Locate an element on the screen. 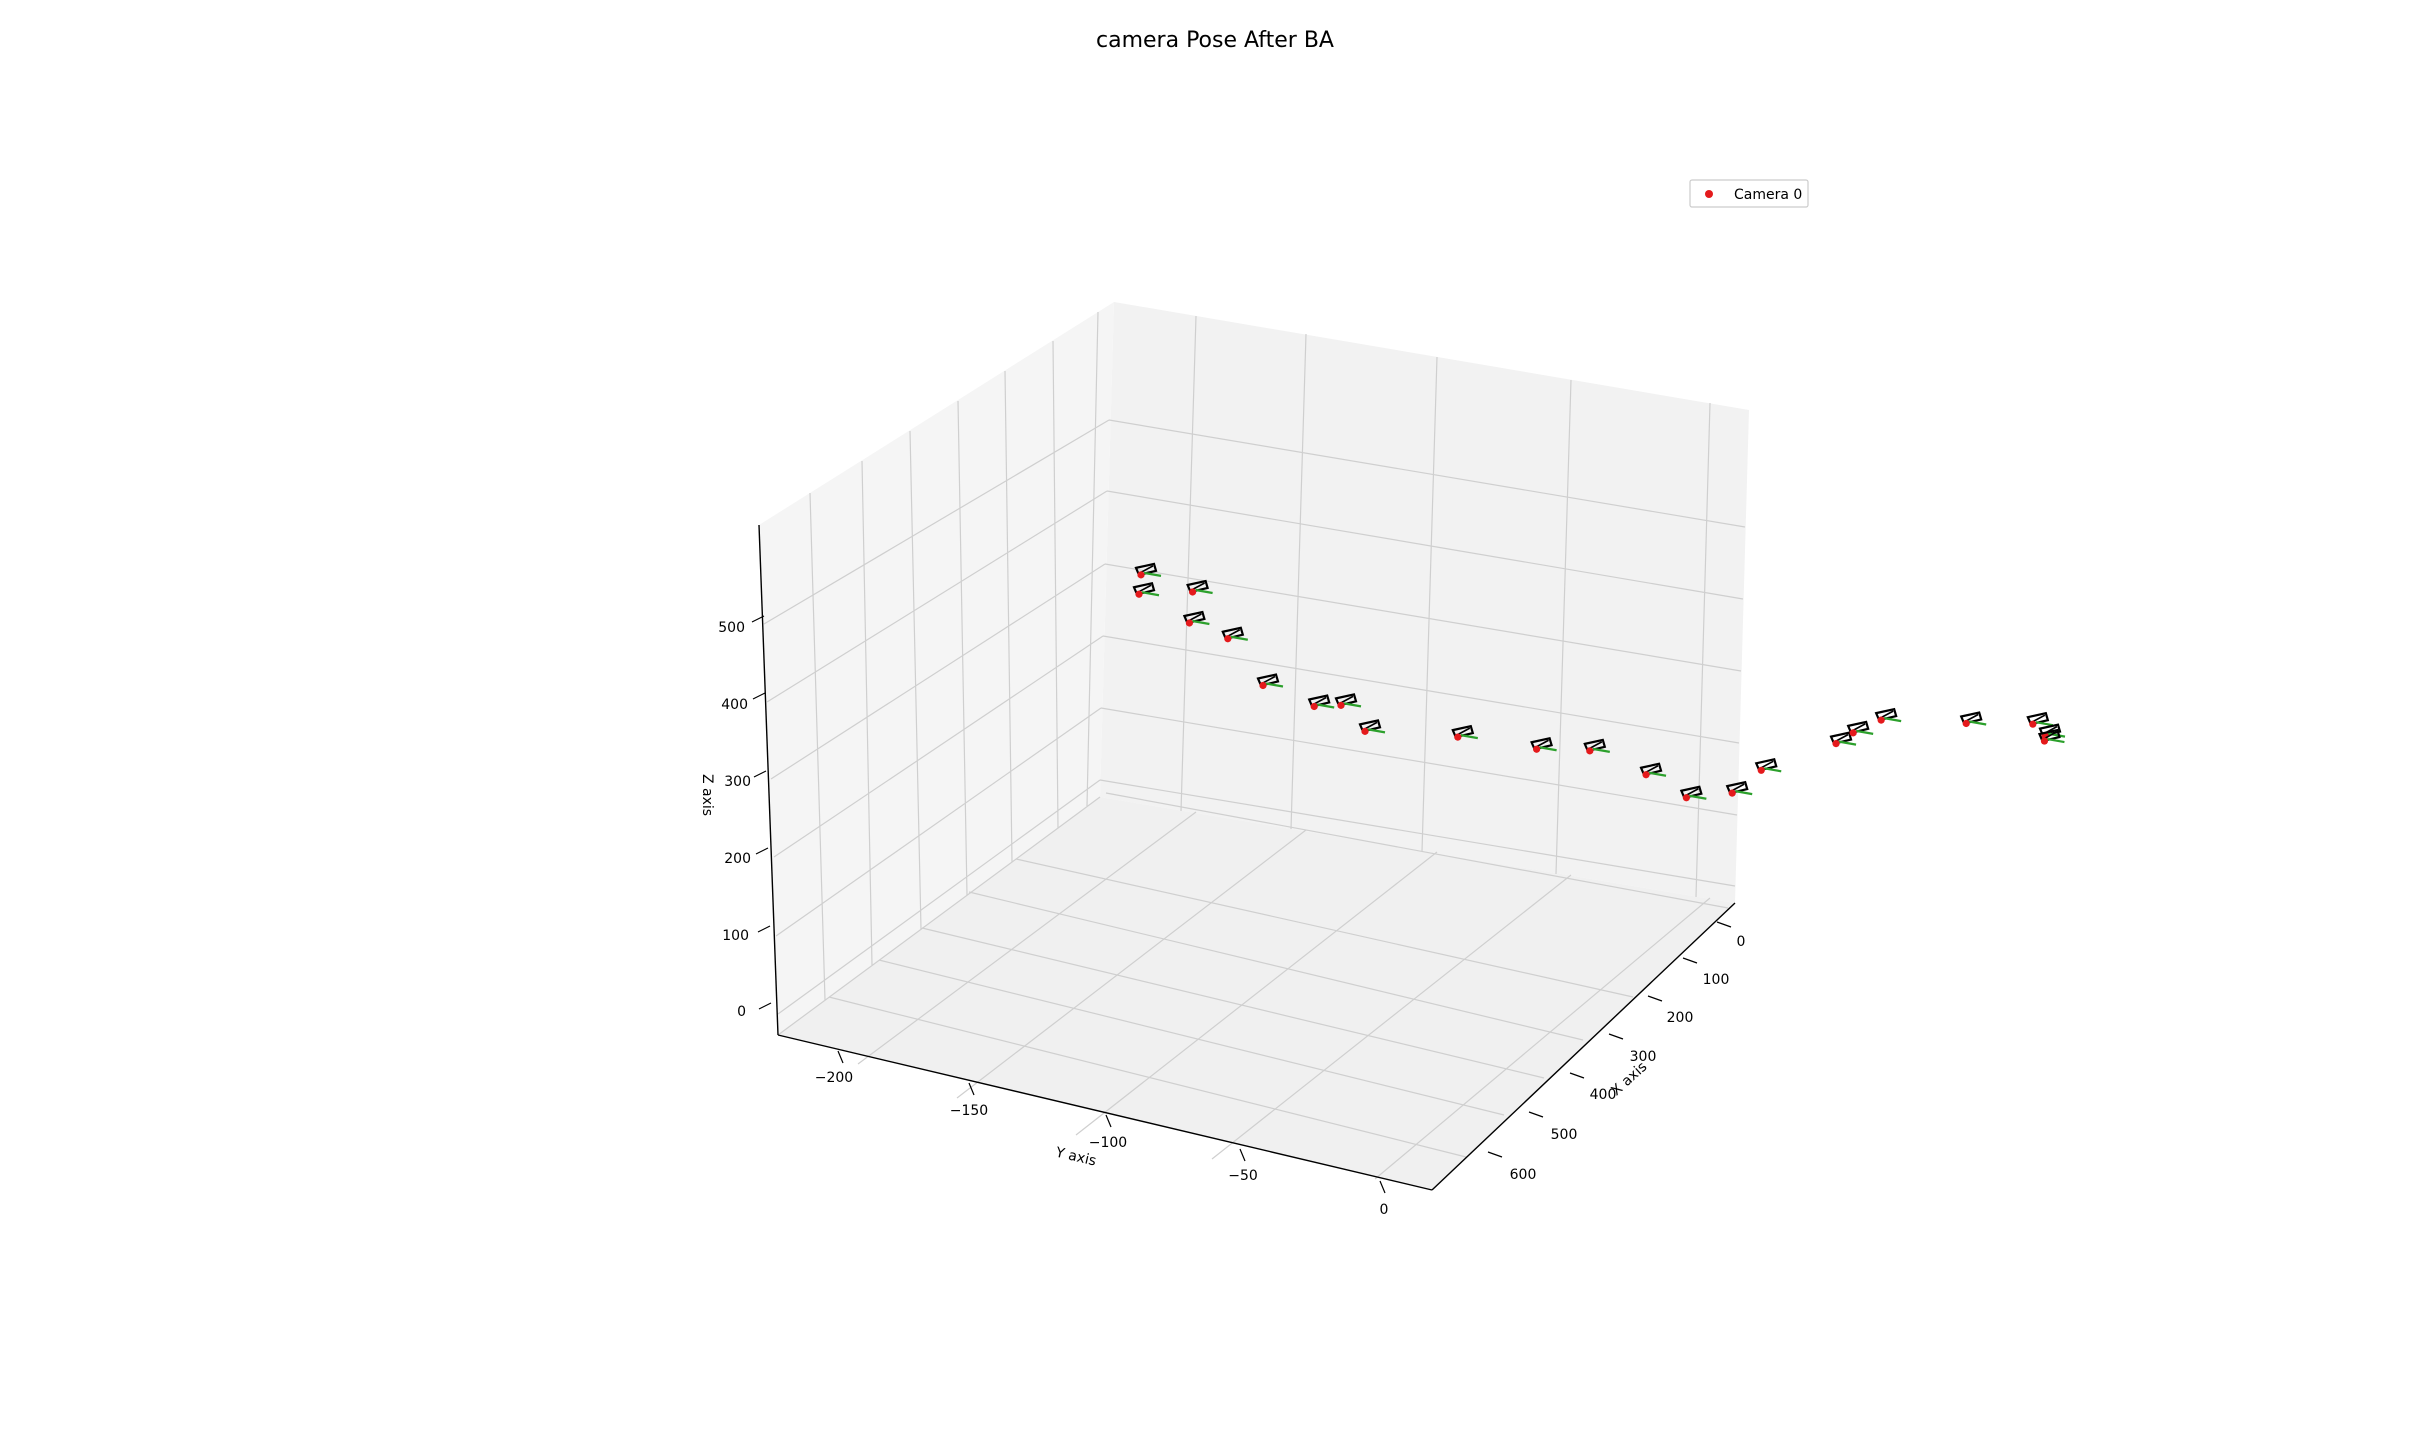  x-tick-label: 400 is located at coordinates (1603, 1095).